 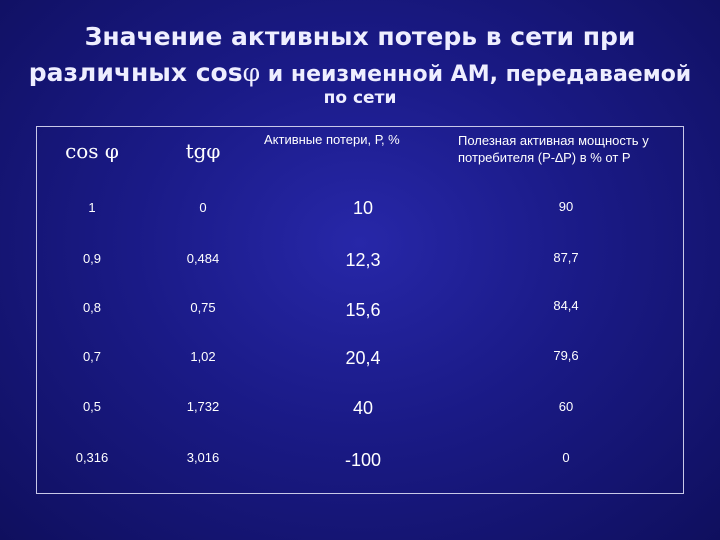 I want to click on title-phi-symbol: φ, so click(x=252, y=72).